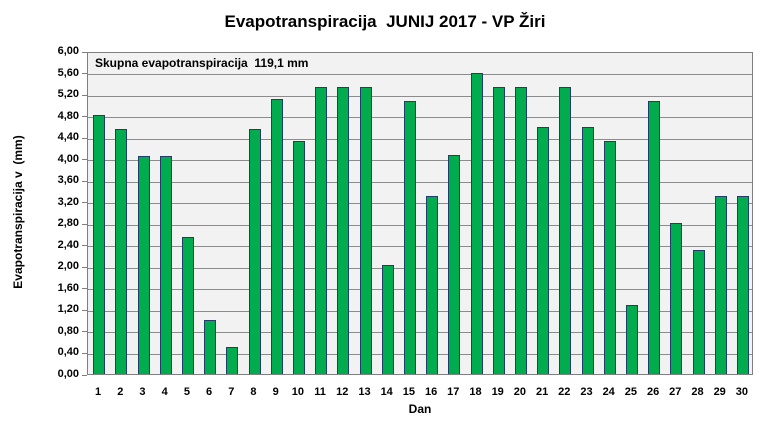 This screenshot has width=770, height=439. What do you see at coordinates (68, 244) in the screenshot?
I see `y-tick-label: 2,40` at bounding box center [68, 244].